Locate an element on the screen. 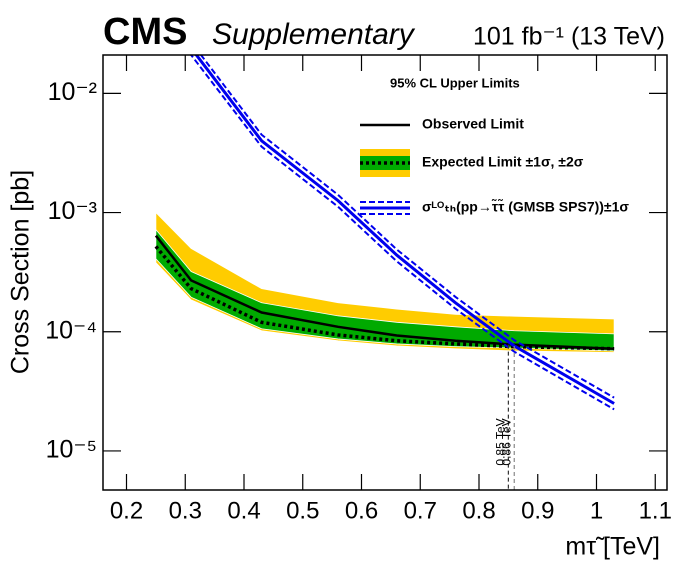 The height and width of the screenshot is (573, 698). y-tick-label: 10⁻² is located at coordinates (72, 92).